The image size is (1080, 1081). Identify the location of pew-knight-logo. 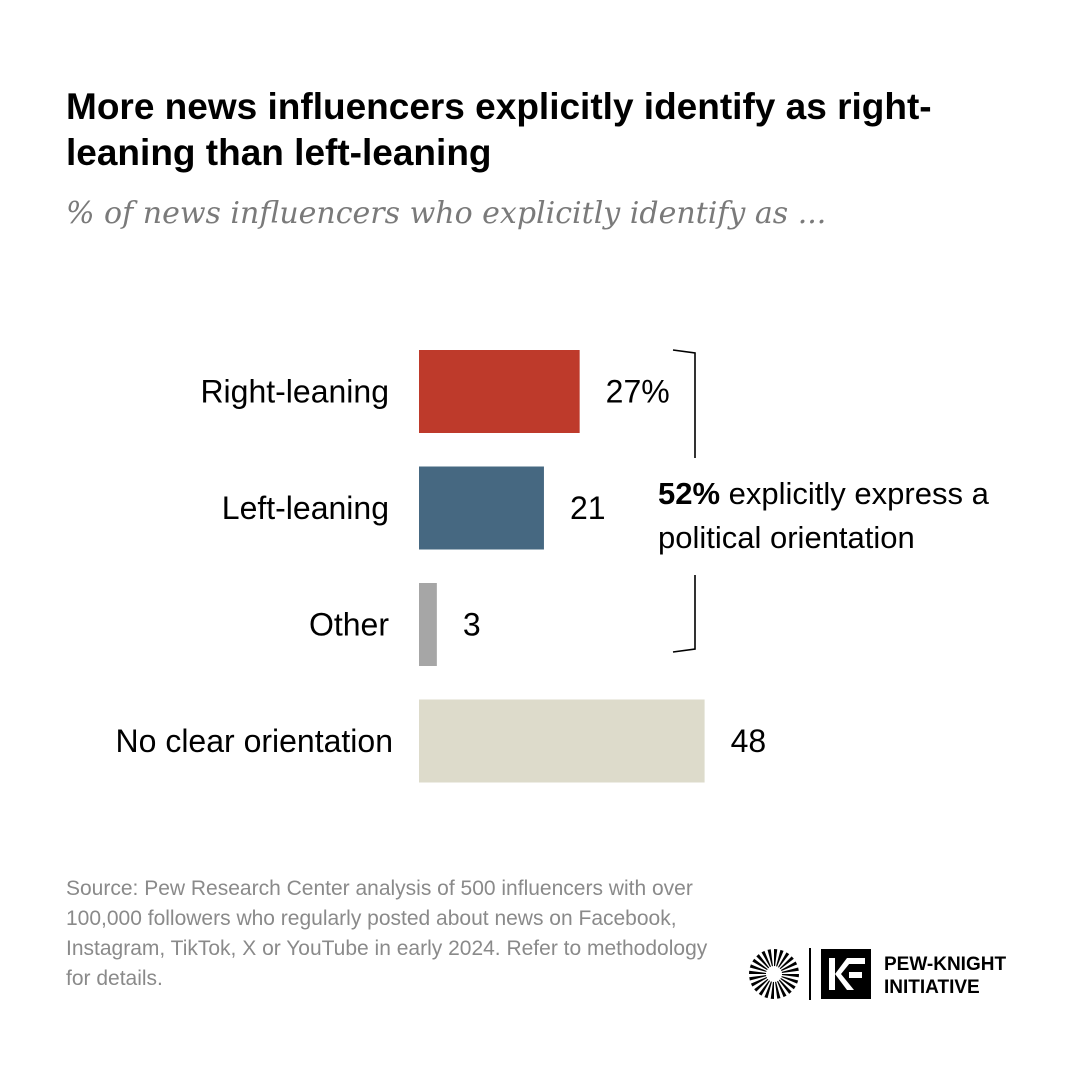
(810, 974).